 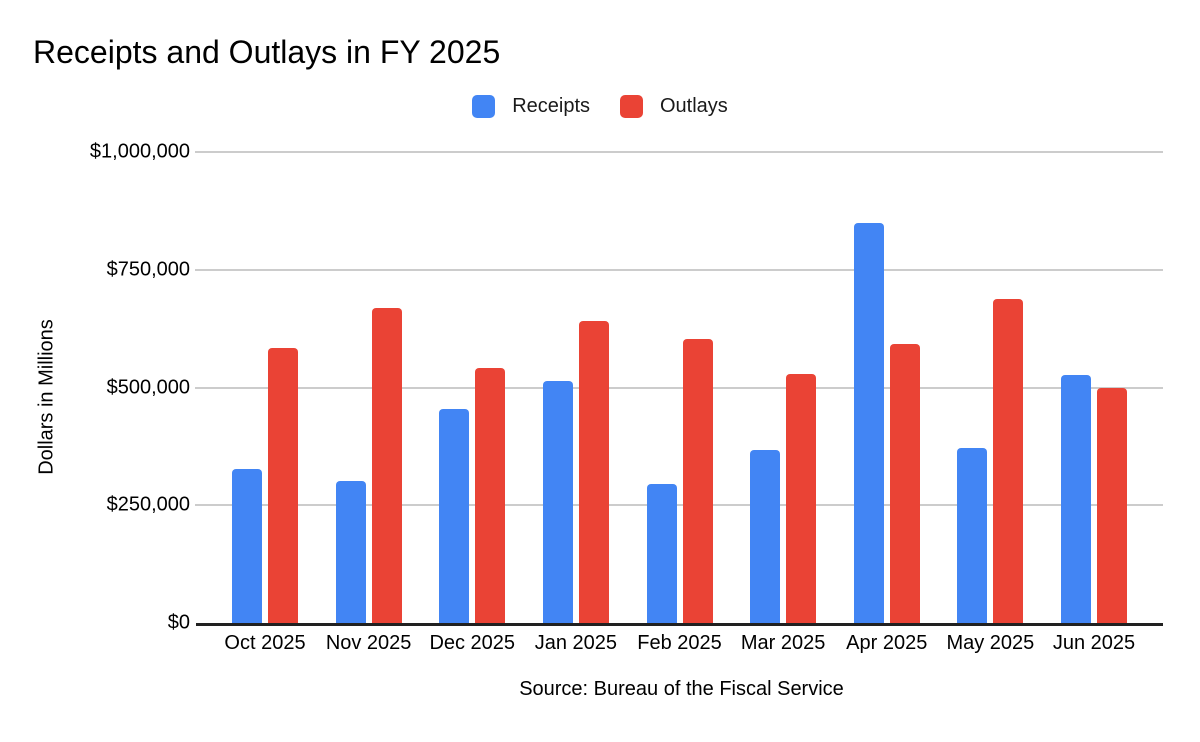 I want to click on legend-item-receipts: Receipts, so click(x=531, y=106).